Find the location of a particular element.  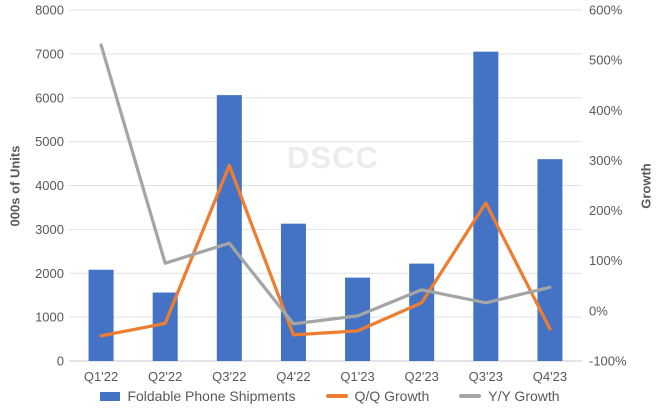

bar-Q1'23 is located at coordinates (358, 319).